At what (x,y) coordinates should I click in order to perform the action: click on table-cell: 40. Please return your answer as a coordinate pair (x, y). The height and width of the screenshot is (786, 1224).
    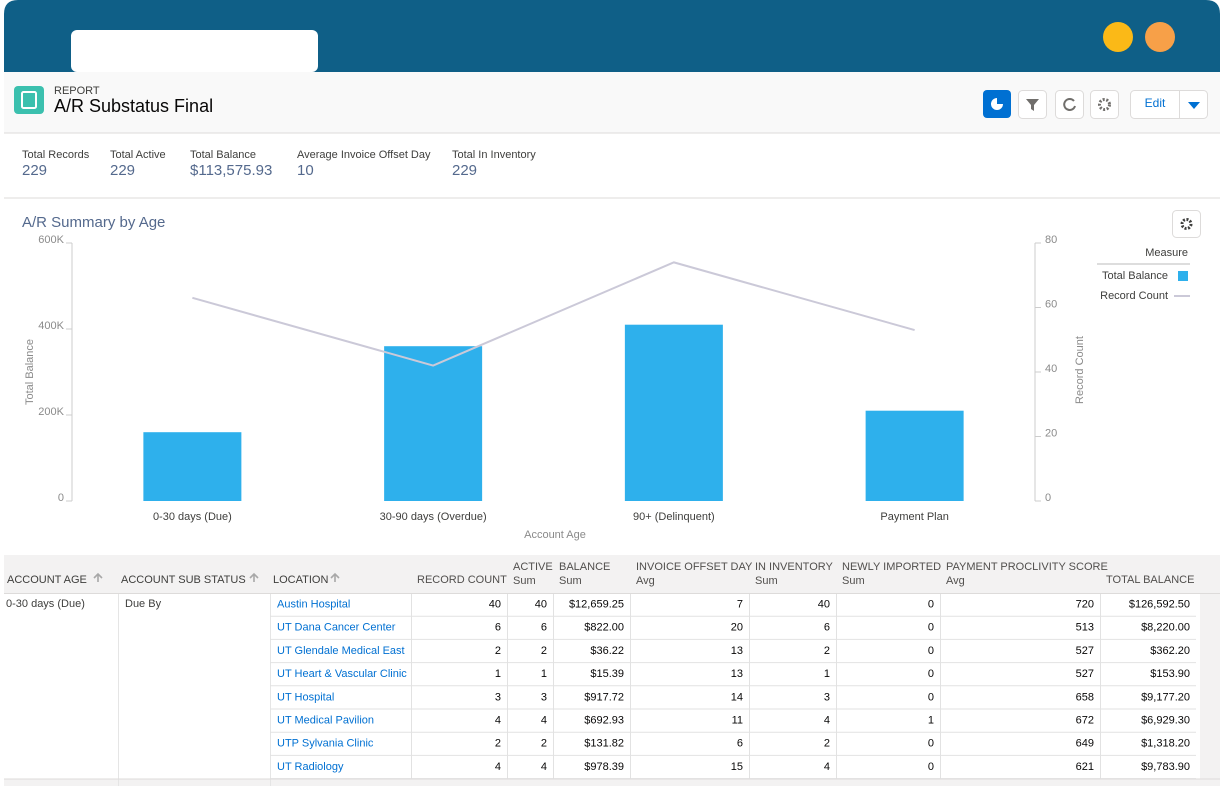
    Looking at the image, I should click on (541, 605).